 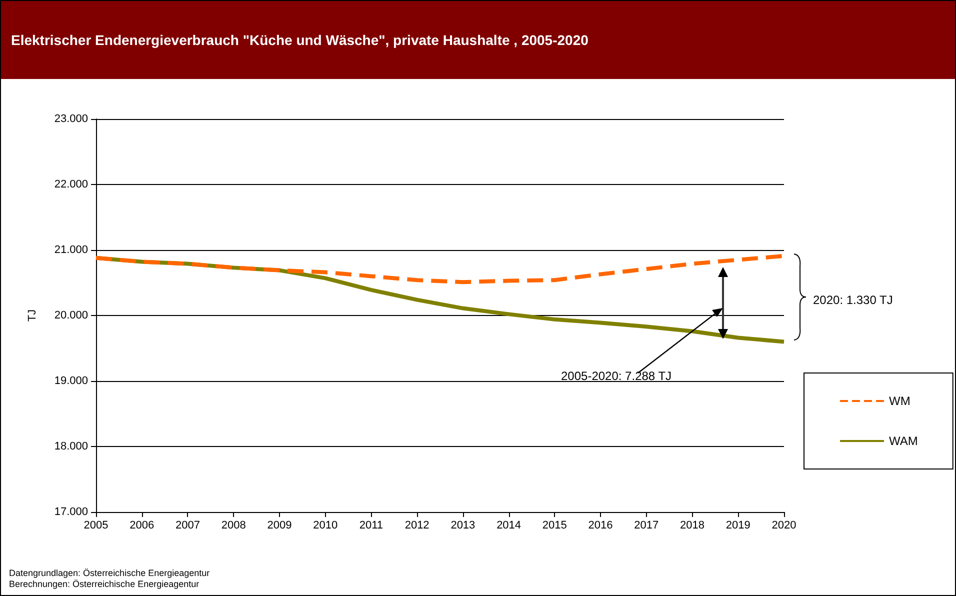 What do you see at coordinates (463, 526) in the screenshot?
I see `x-tick-label: 2013` at bounding box center [463, 526].